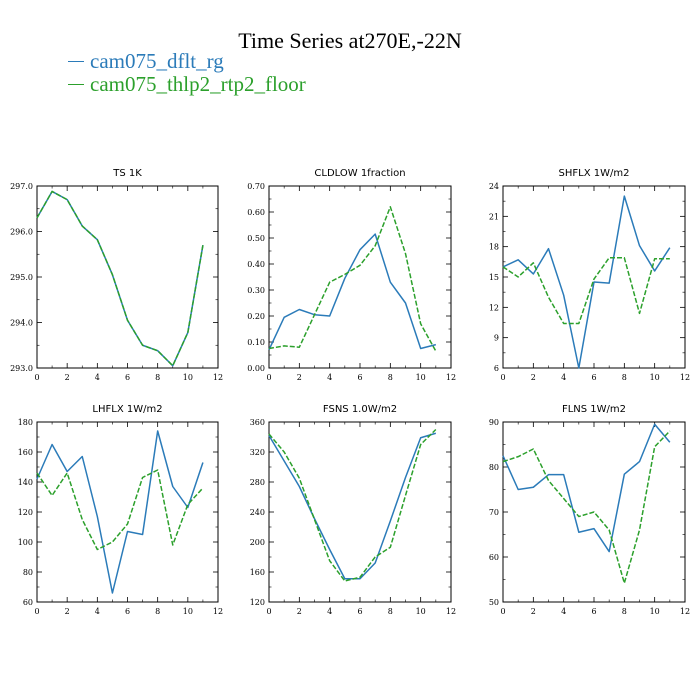  Describe the element at coordinates (256, 186) in the screenshot. I see `y-tick-label: 0.70` at that location.